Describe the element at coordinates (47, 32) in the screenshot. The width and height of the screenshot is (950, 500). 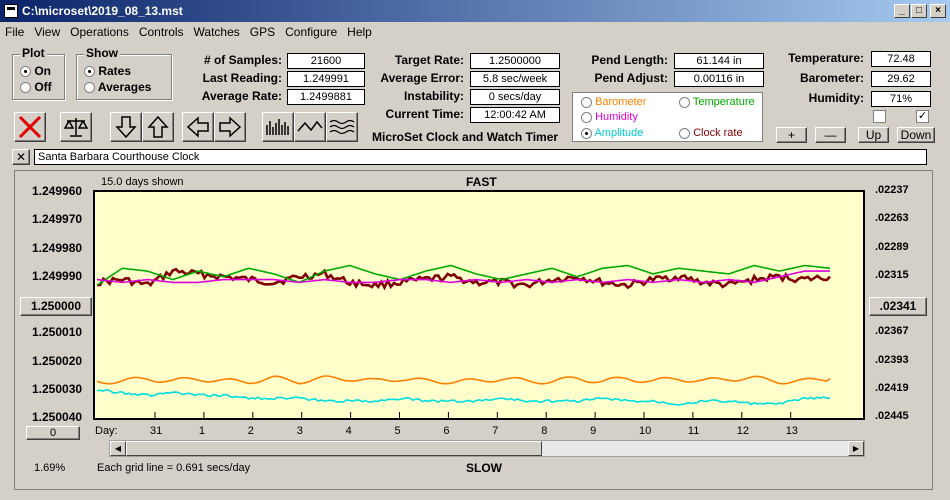
I see `menu-view: View` at that location.